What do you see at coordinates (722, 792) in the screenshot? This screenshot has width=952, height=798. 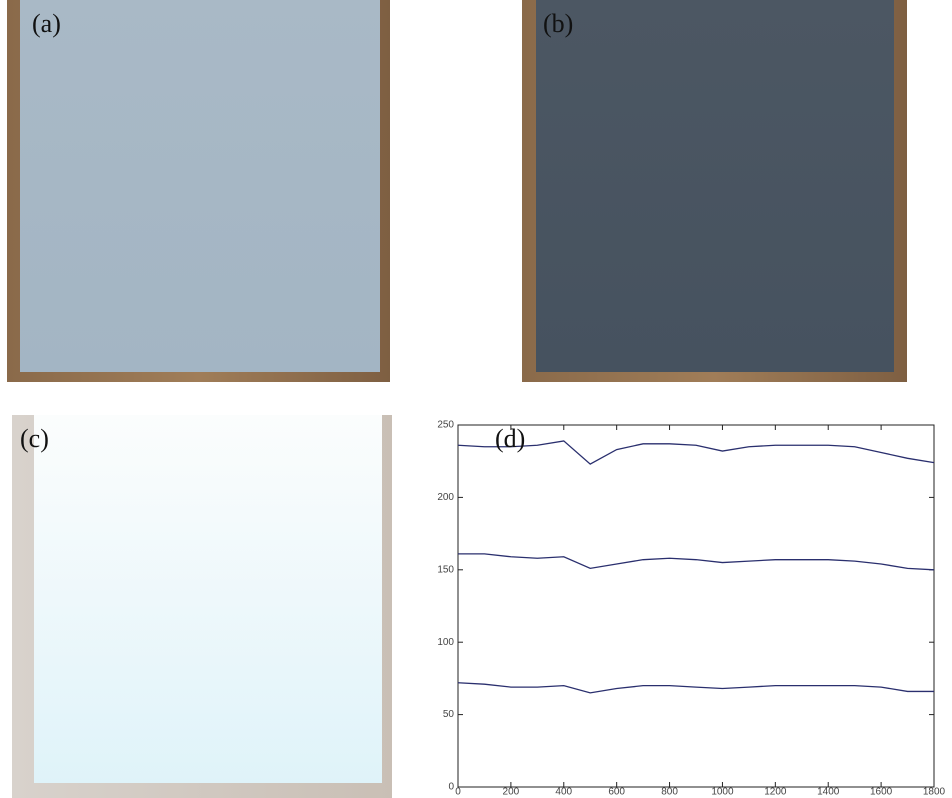 I see `x-tick-label: 1000` at bounding box center [722, 792].